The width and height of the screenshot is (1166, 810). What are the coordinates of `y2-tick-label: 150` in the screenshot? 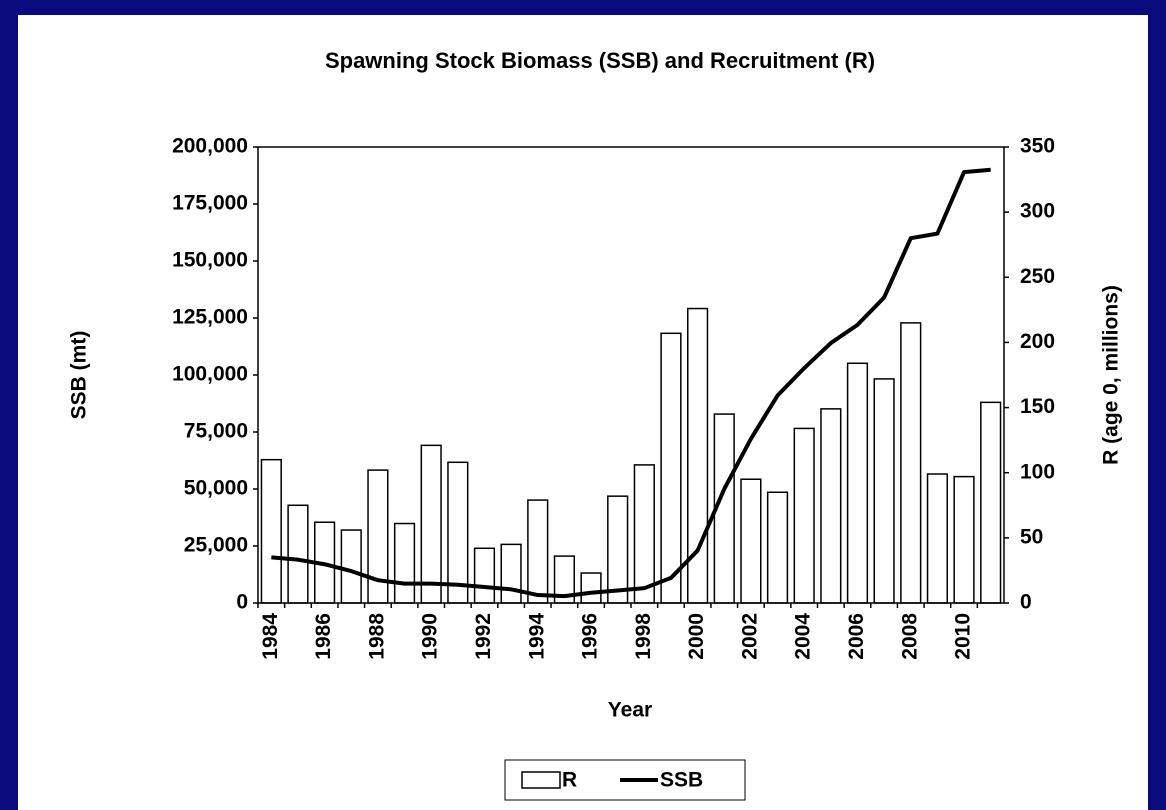 It's located at (1037, 406).